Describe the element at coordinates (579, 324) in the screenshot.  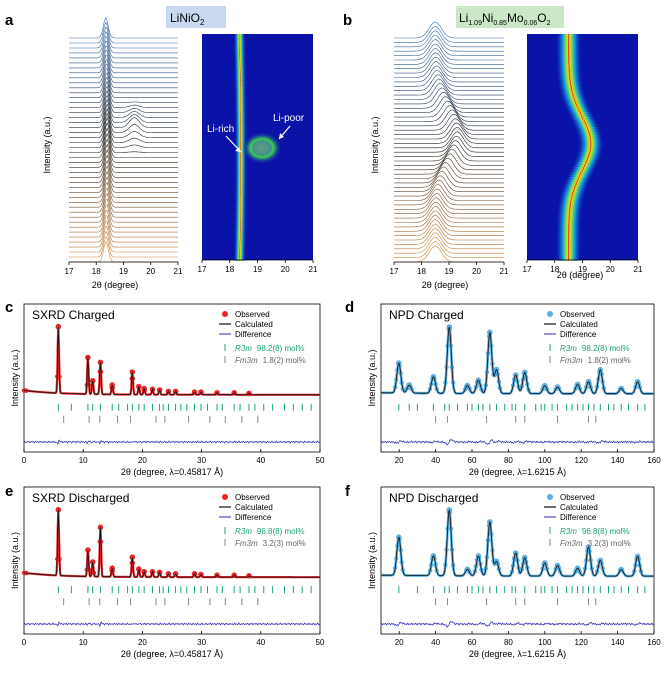
I see `legend-calculated: Calculated` at that location.